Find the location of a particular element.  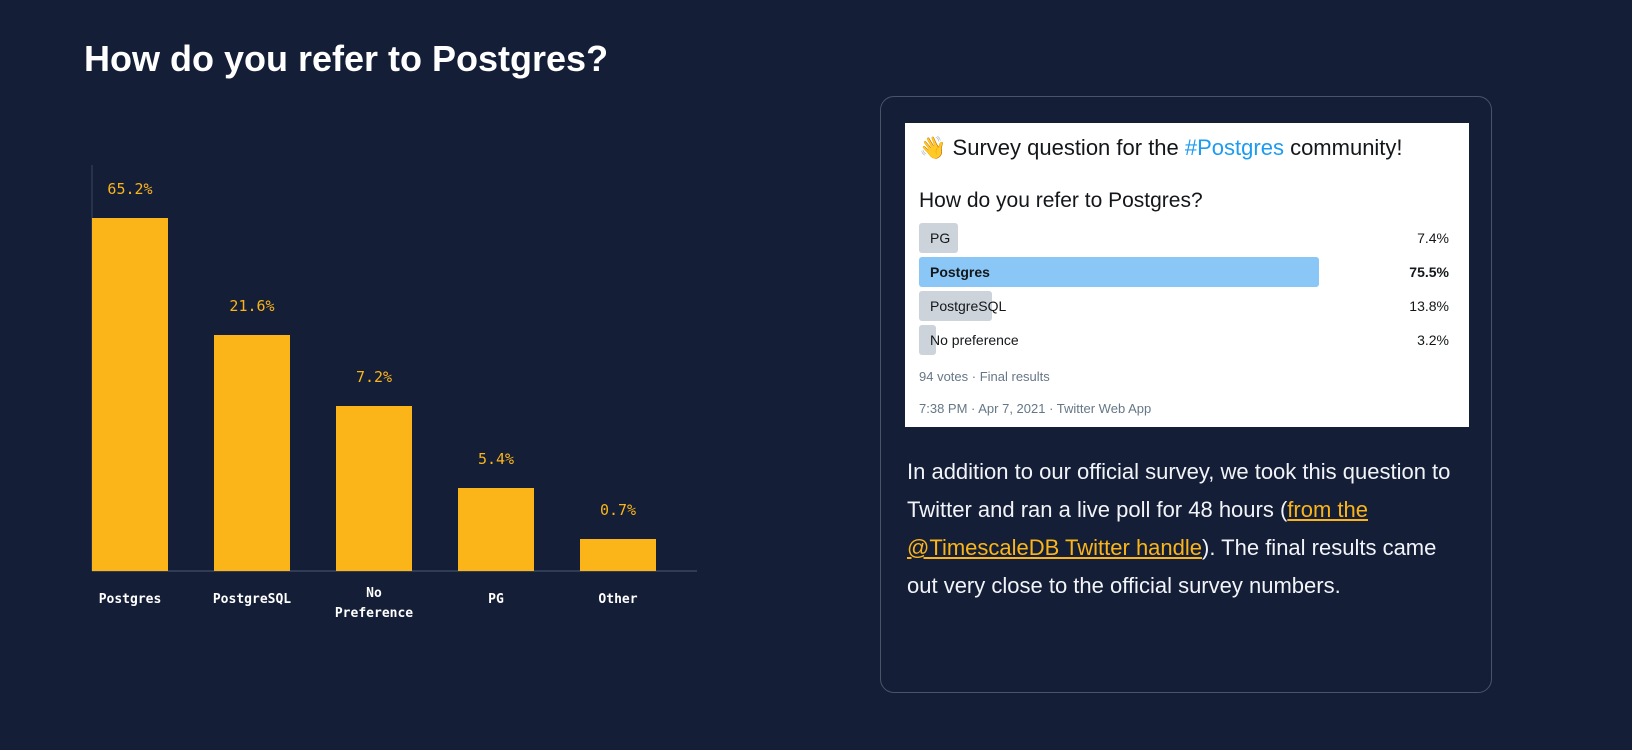

poll-votes: 94 votes · Final results is located at coordinates (984, 376).